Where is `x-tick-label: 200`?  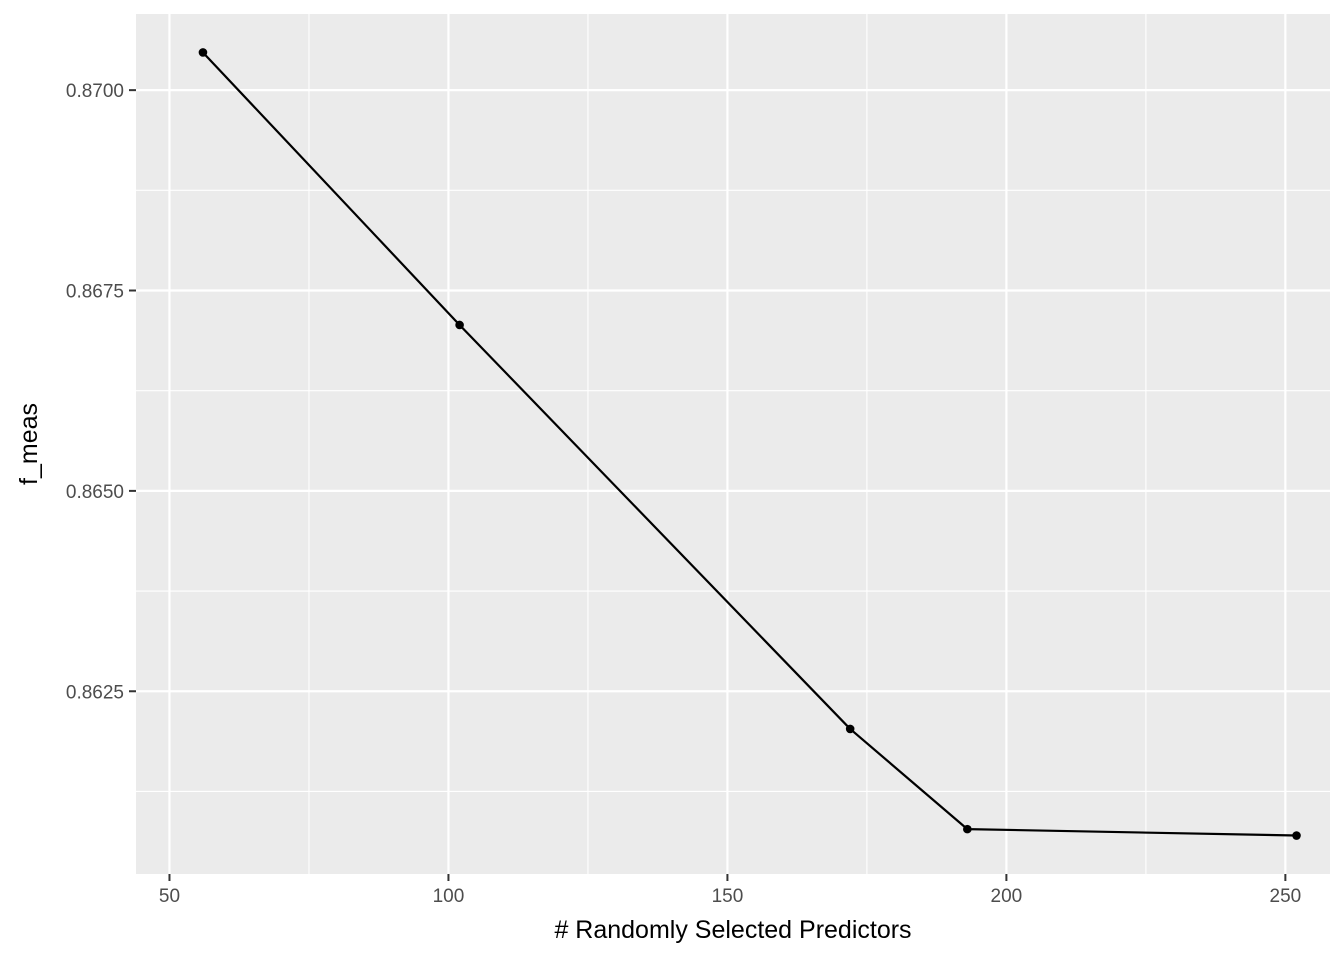
x-tick-label: 200 is located at coordinates (1007, 896).